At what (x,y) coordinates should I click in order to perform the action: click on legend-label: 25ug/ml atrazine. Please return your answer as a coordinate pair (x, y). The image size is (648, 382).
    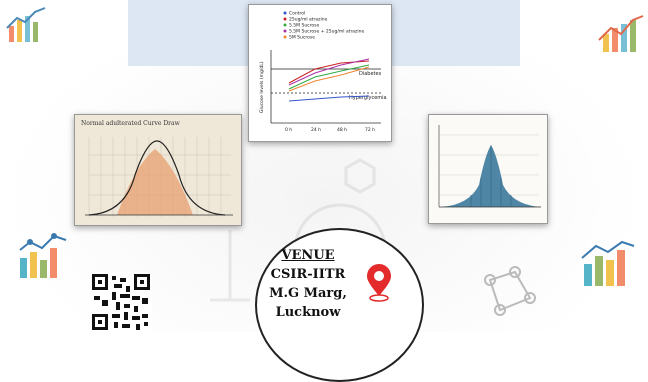
    Looking at the image, I should click on (308, 20).